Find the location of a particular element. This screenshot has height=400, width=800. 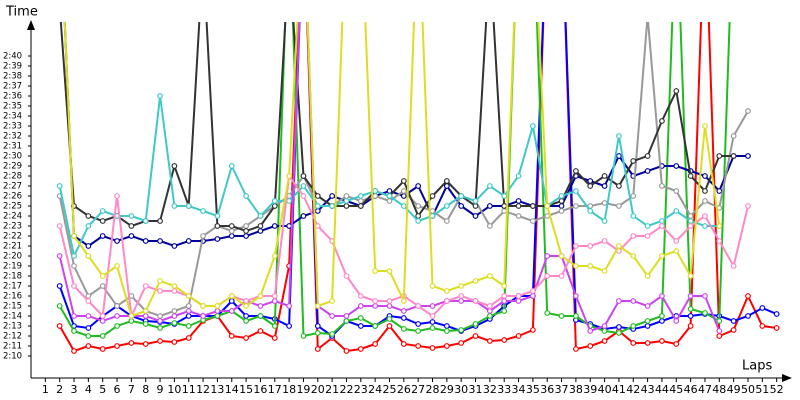

y-tick-label: 2:22 is located at coordinates (12, 237).